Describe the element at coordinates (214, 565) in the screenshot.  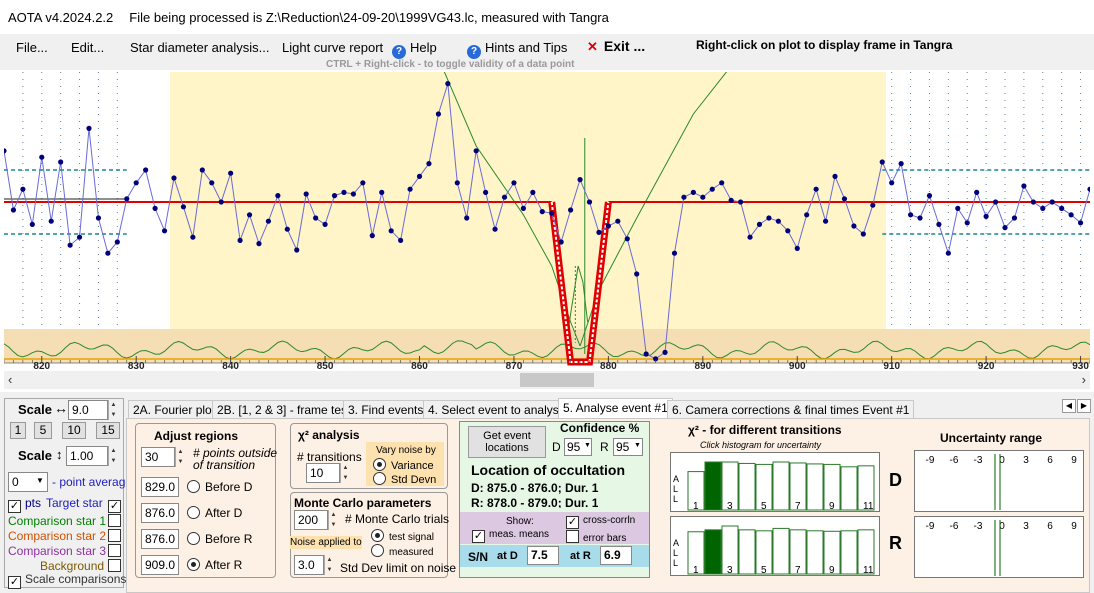
I see `after-r-radio: After R` at that location.